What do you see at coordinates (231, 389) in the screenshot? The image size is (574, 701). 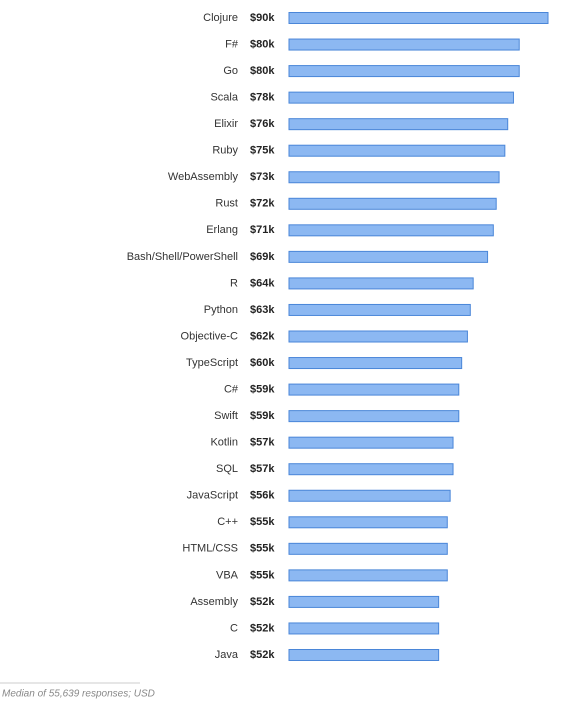 I see `category-label: C#` at bounding box center [231, 389].